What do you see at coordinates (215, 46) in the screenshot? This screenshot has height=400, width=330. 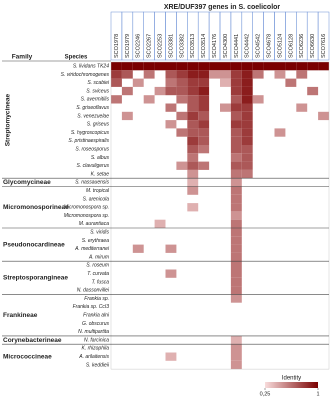 I see `column-label: SCO4176` at bounding box center [215, 46].